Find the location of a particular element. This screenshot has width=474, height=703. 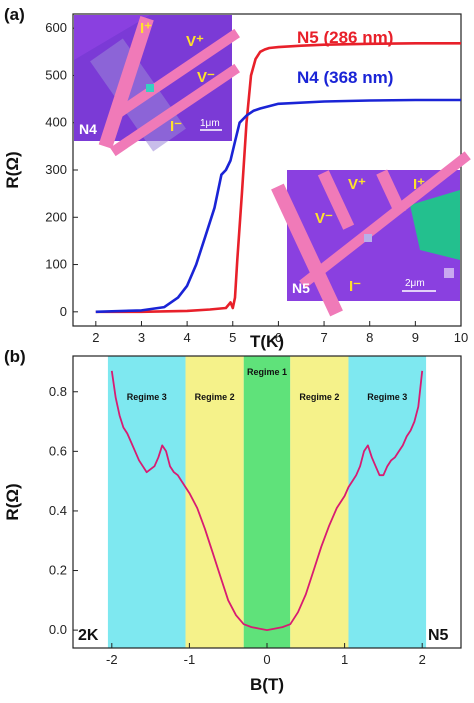

series-label-n4: N4 (368 nm) is located at coordinates (345, 77).